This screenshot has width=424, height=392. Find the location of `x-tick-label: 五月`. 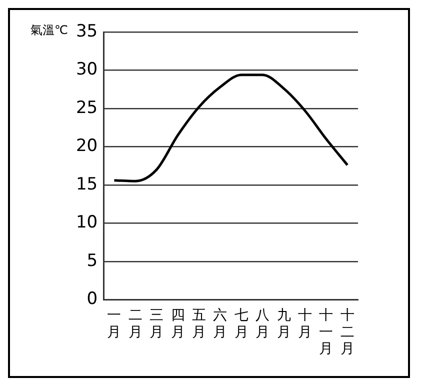

x-tick-label: 五月 is located at coordinates (199, 324).